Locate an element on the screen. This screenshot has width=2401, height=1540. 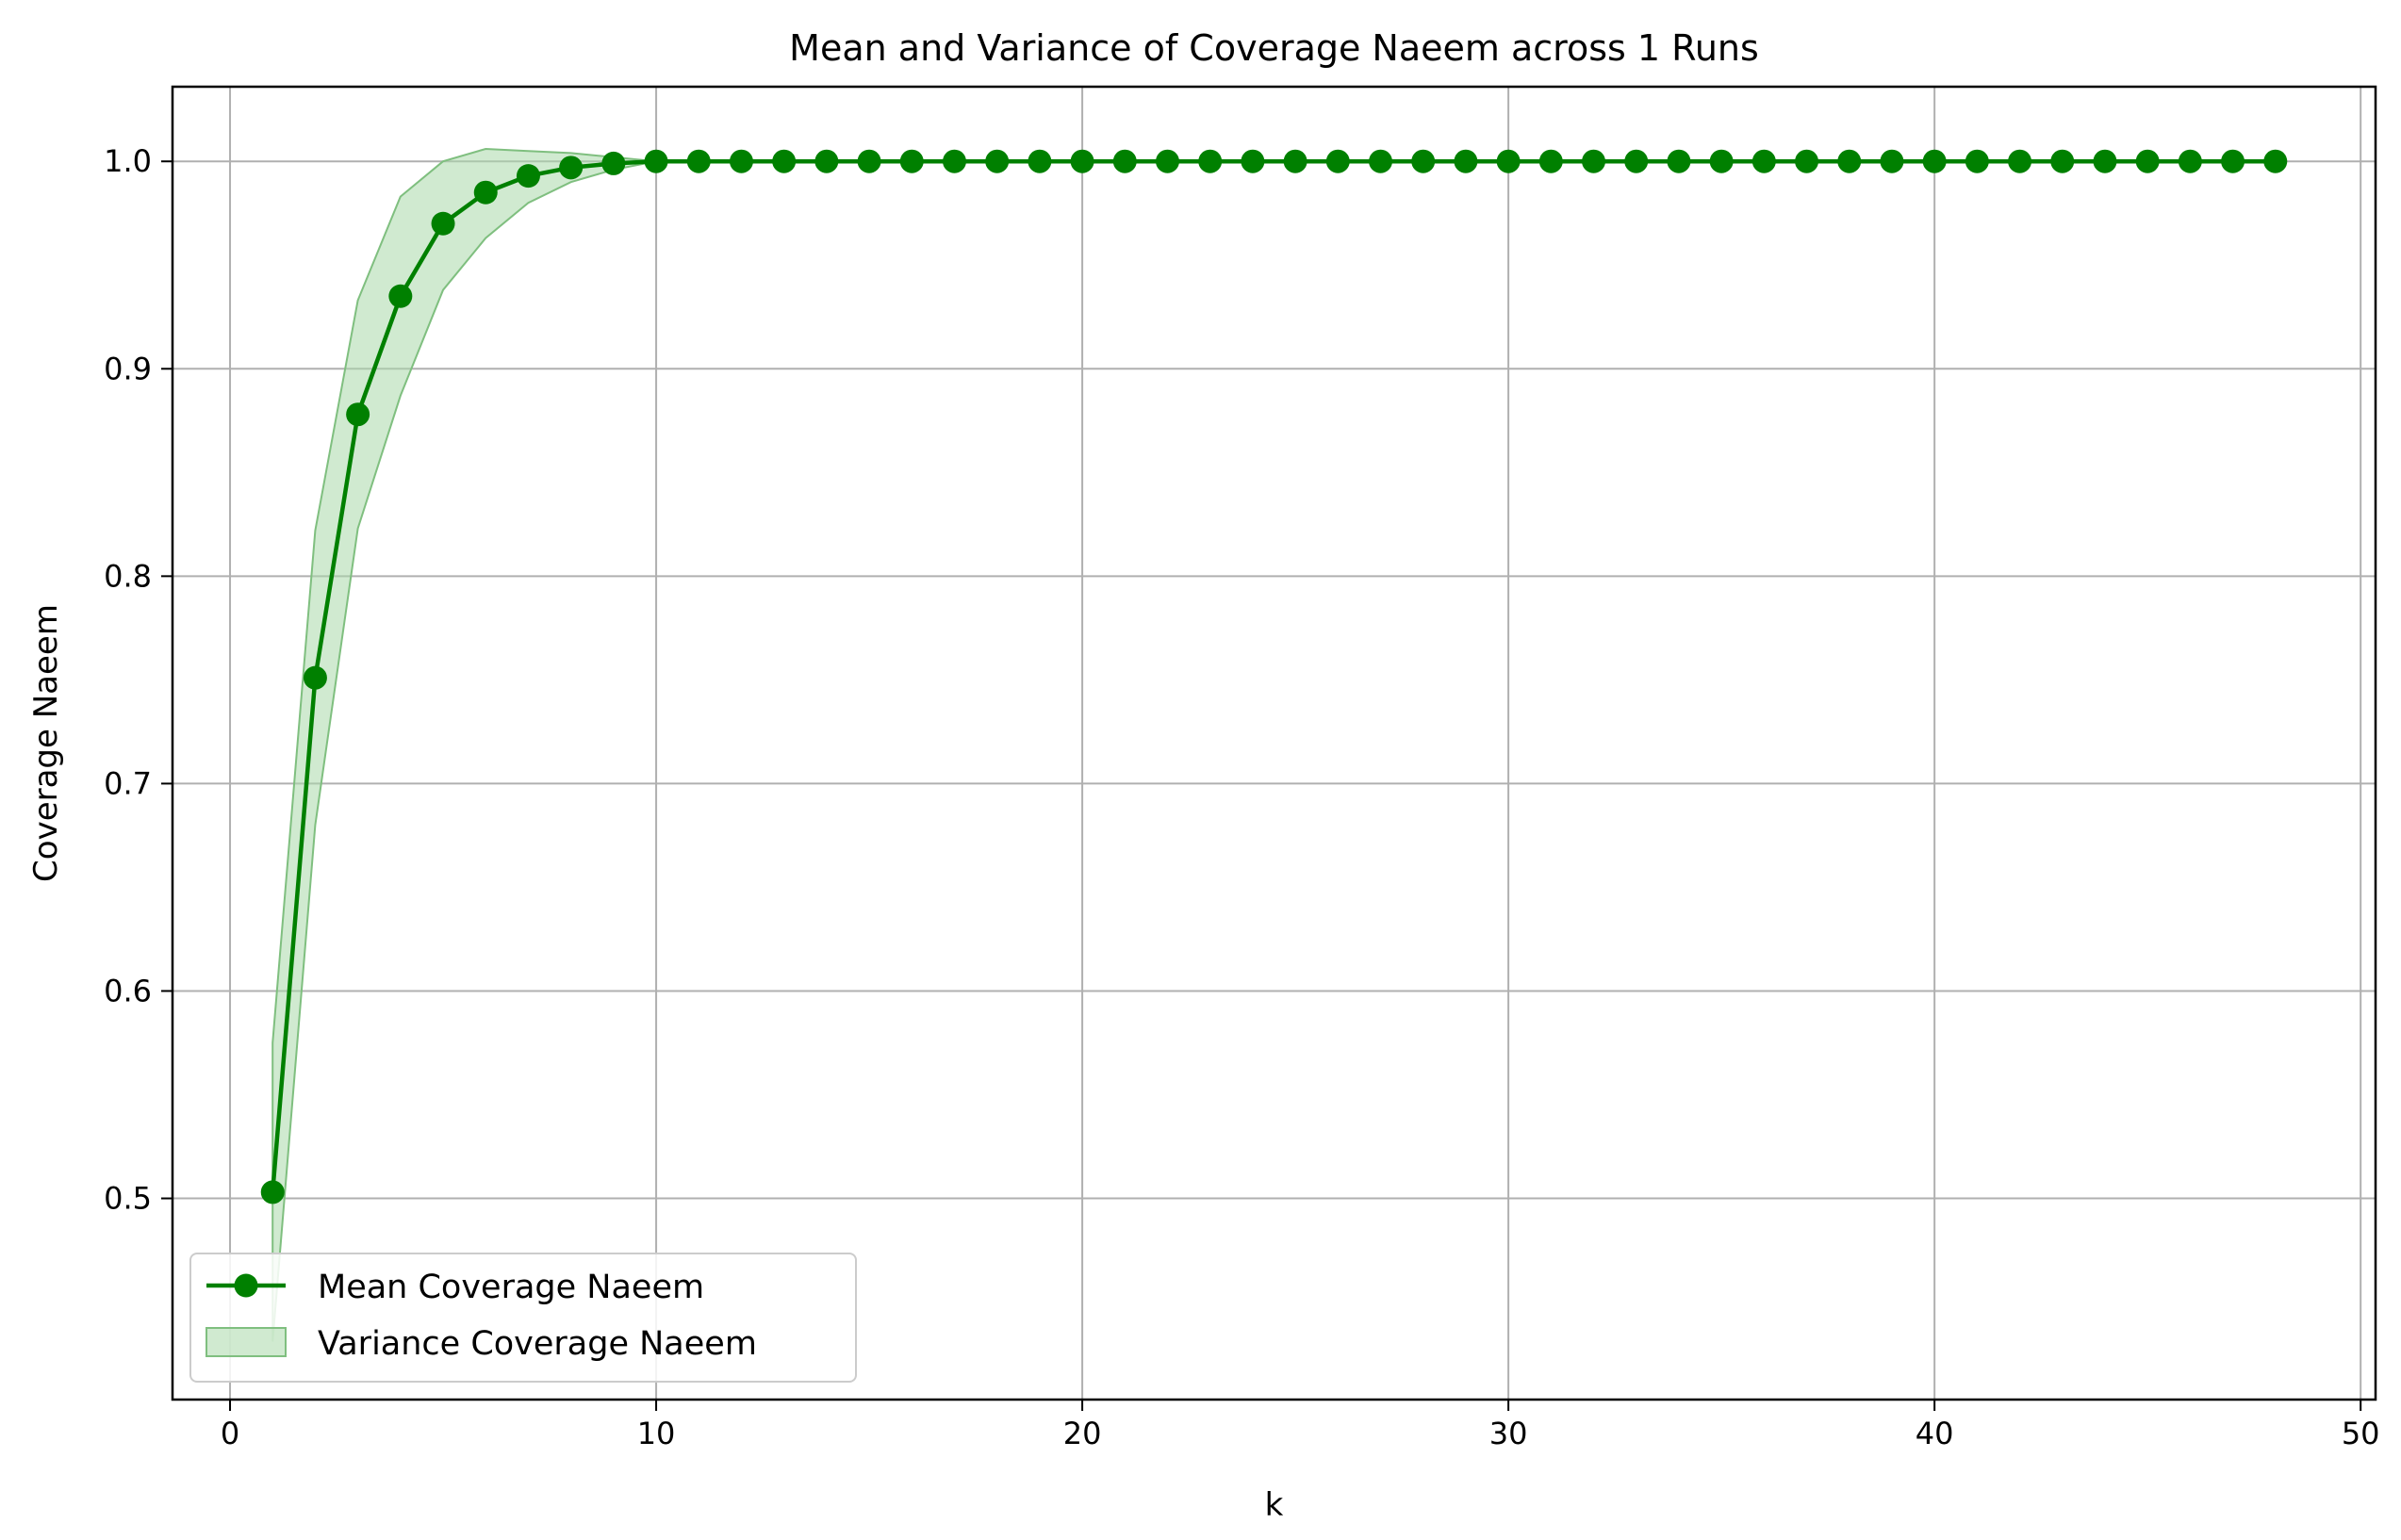
x-tick-label: 30 is located at coordinates (1509, 1433).